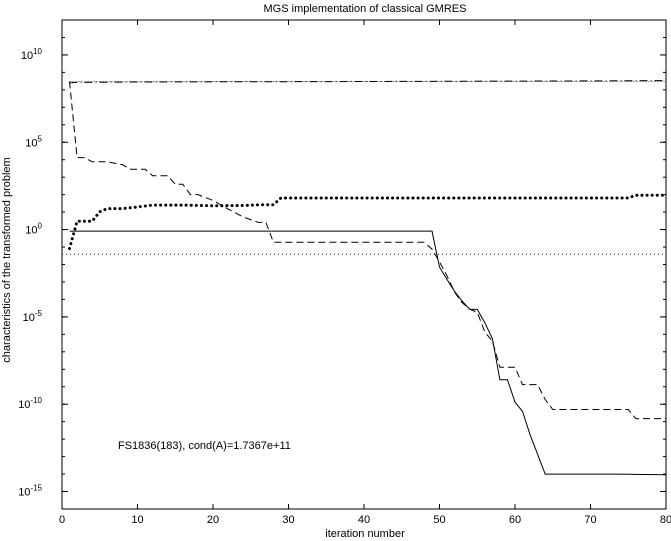  I want to click on x-tick-label: 70, so click(590, 520).